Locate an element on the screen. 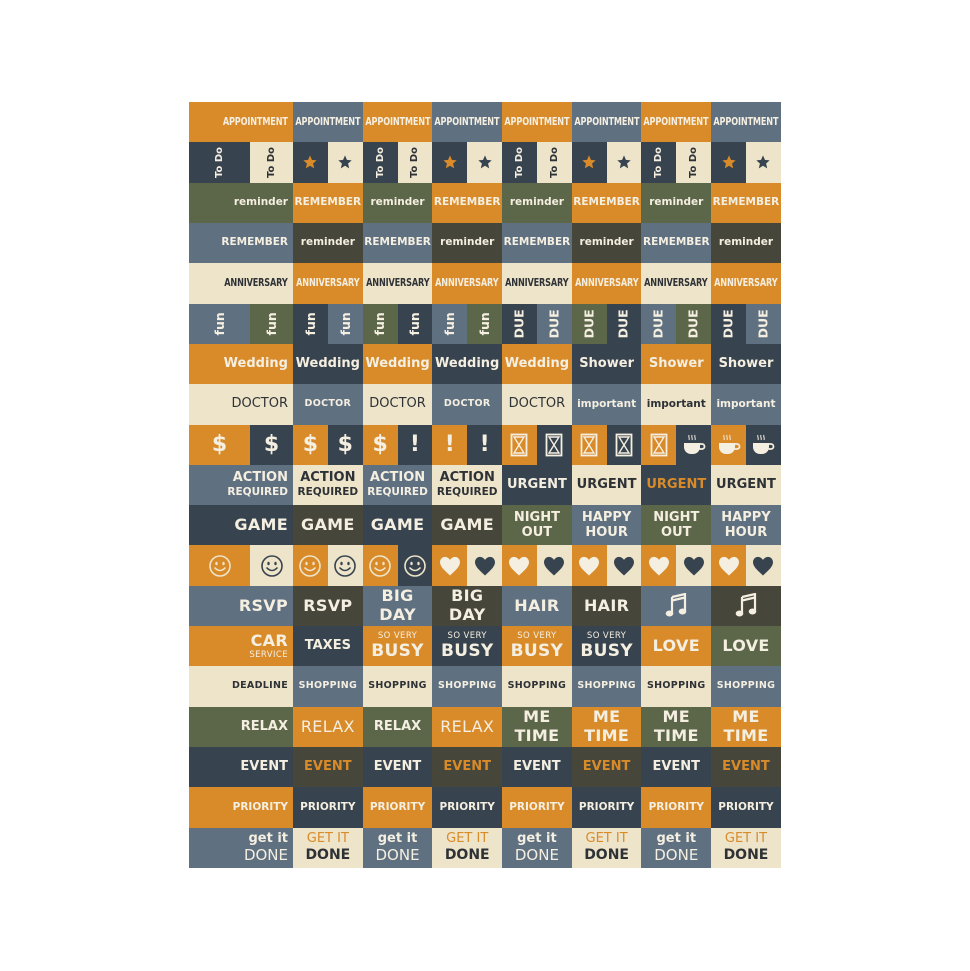  smiley-icon is located at coordinates (310, 566).